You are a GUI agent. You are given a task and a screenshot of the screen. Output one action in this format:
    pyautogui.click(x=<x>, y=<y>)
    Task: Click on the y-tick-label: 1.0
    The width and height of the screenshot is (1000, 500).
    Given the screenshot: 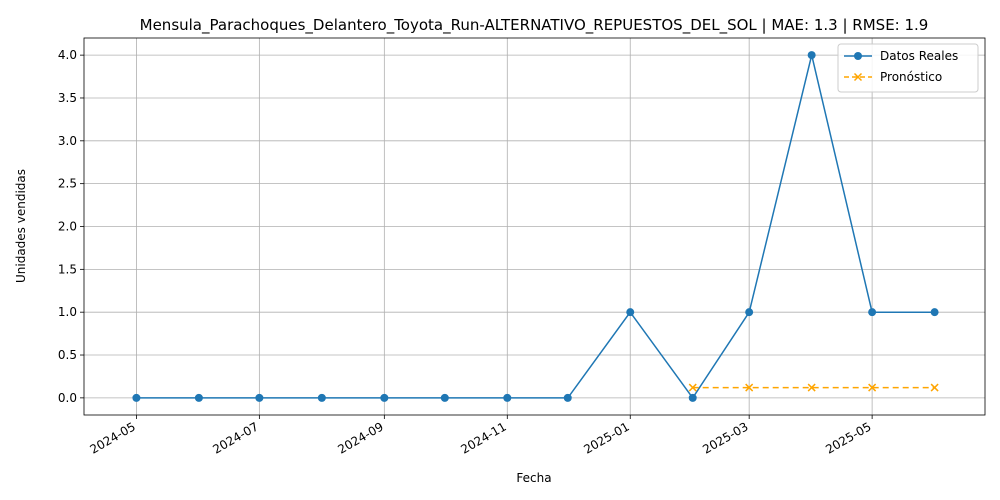 What is the action you would take?
    pyautogui.click(x=67, y=312)
    